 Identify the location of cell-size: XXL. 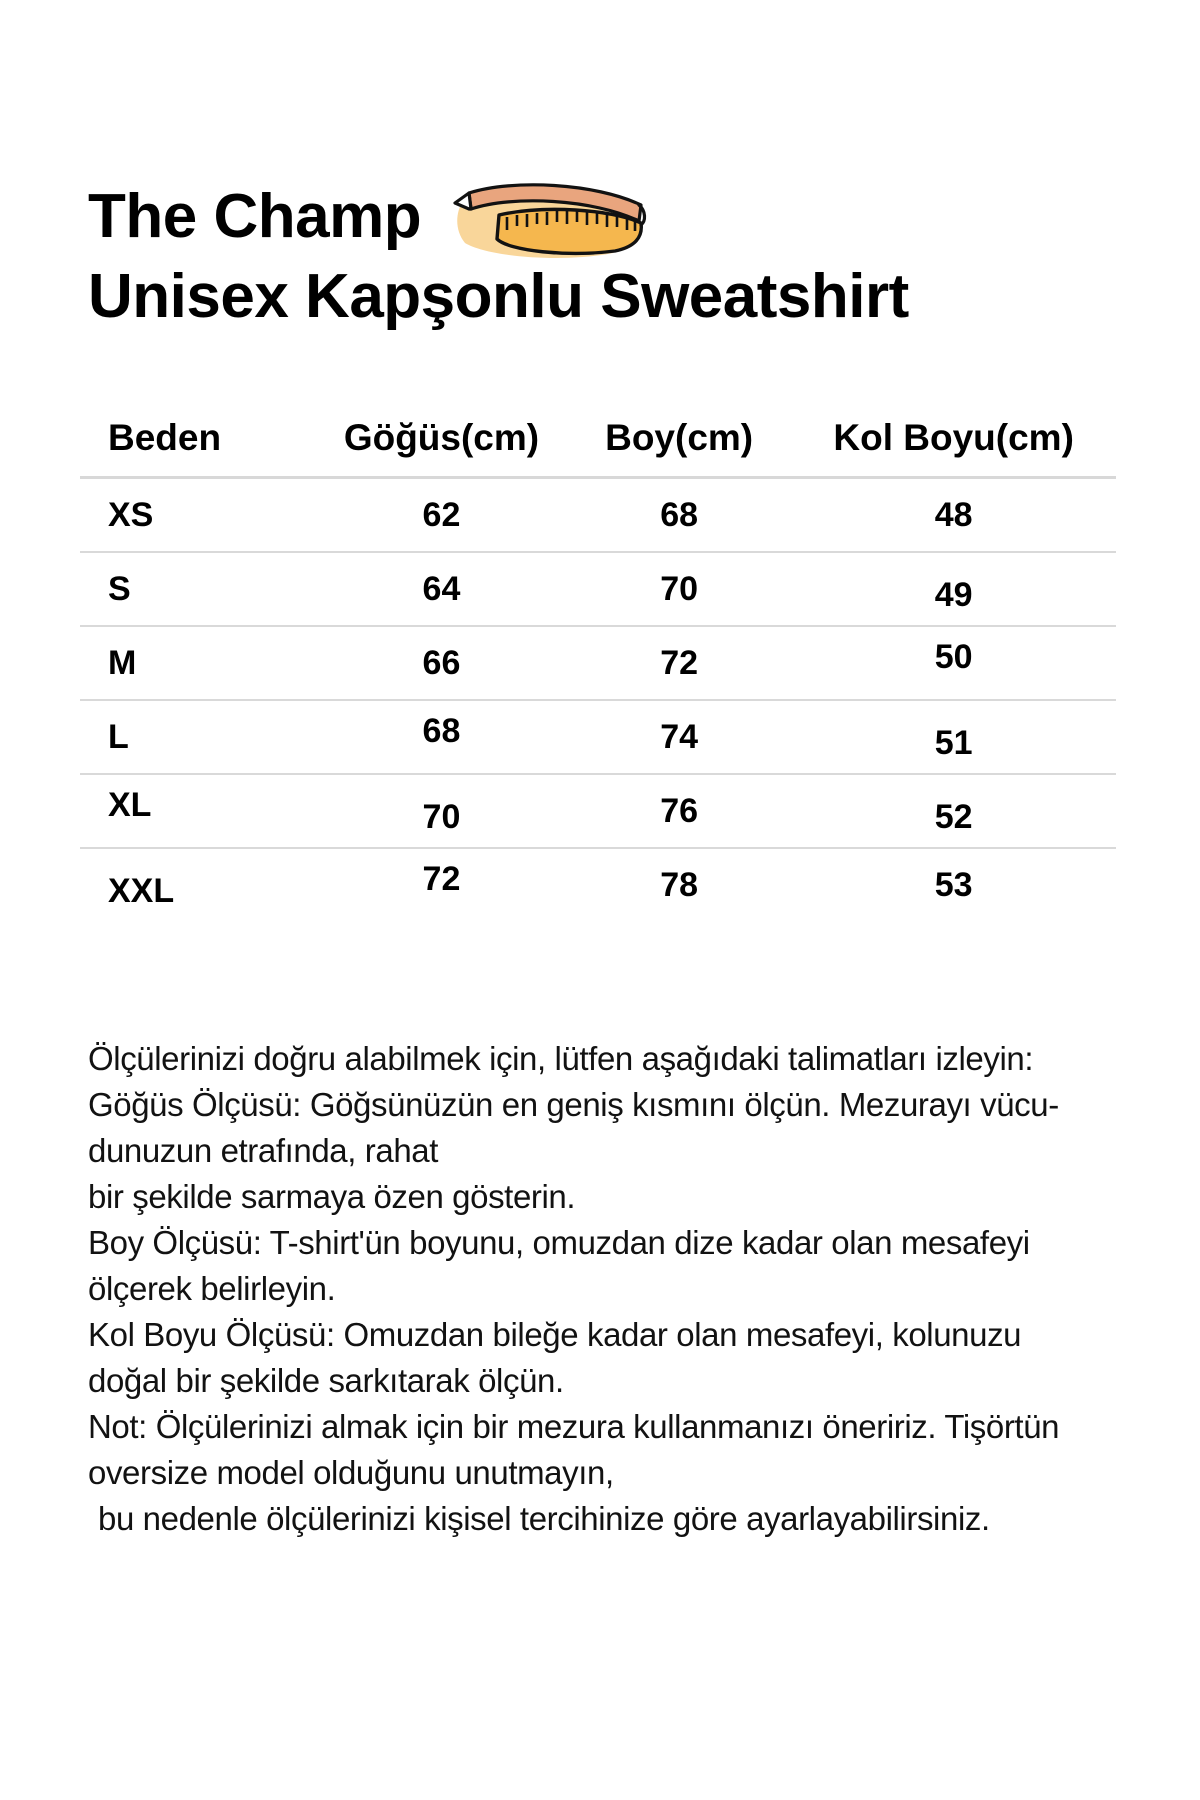
(141, 890).